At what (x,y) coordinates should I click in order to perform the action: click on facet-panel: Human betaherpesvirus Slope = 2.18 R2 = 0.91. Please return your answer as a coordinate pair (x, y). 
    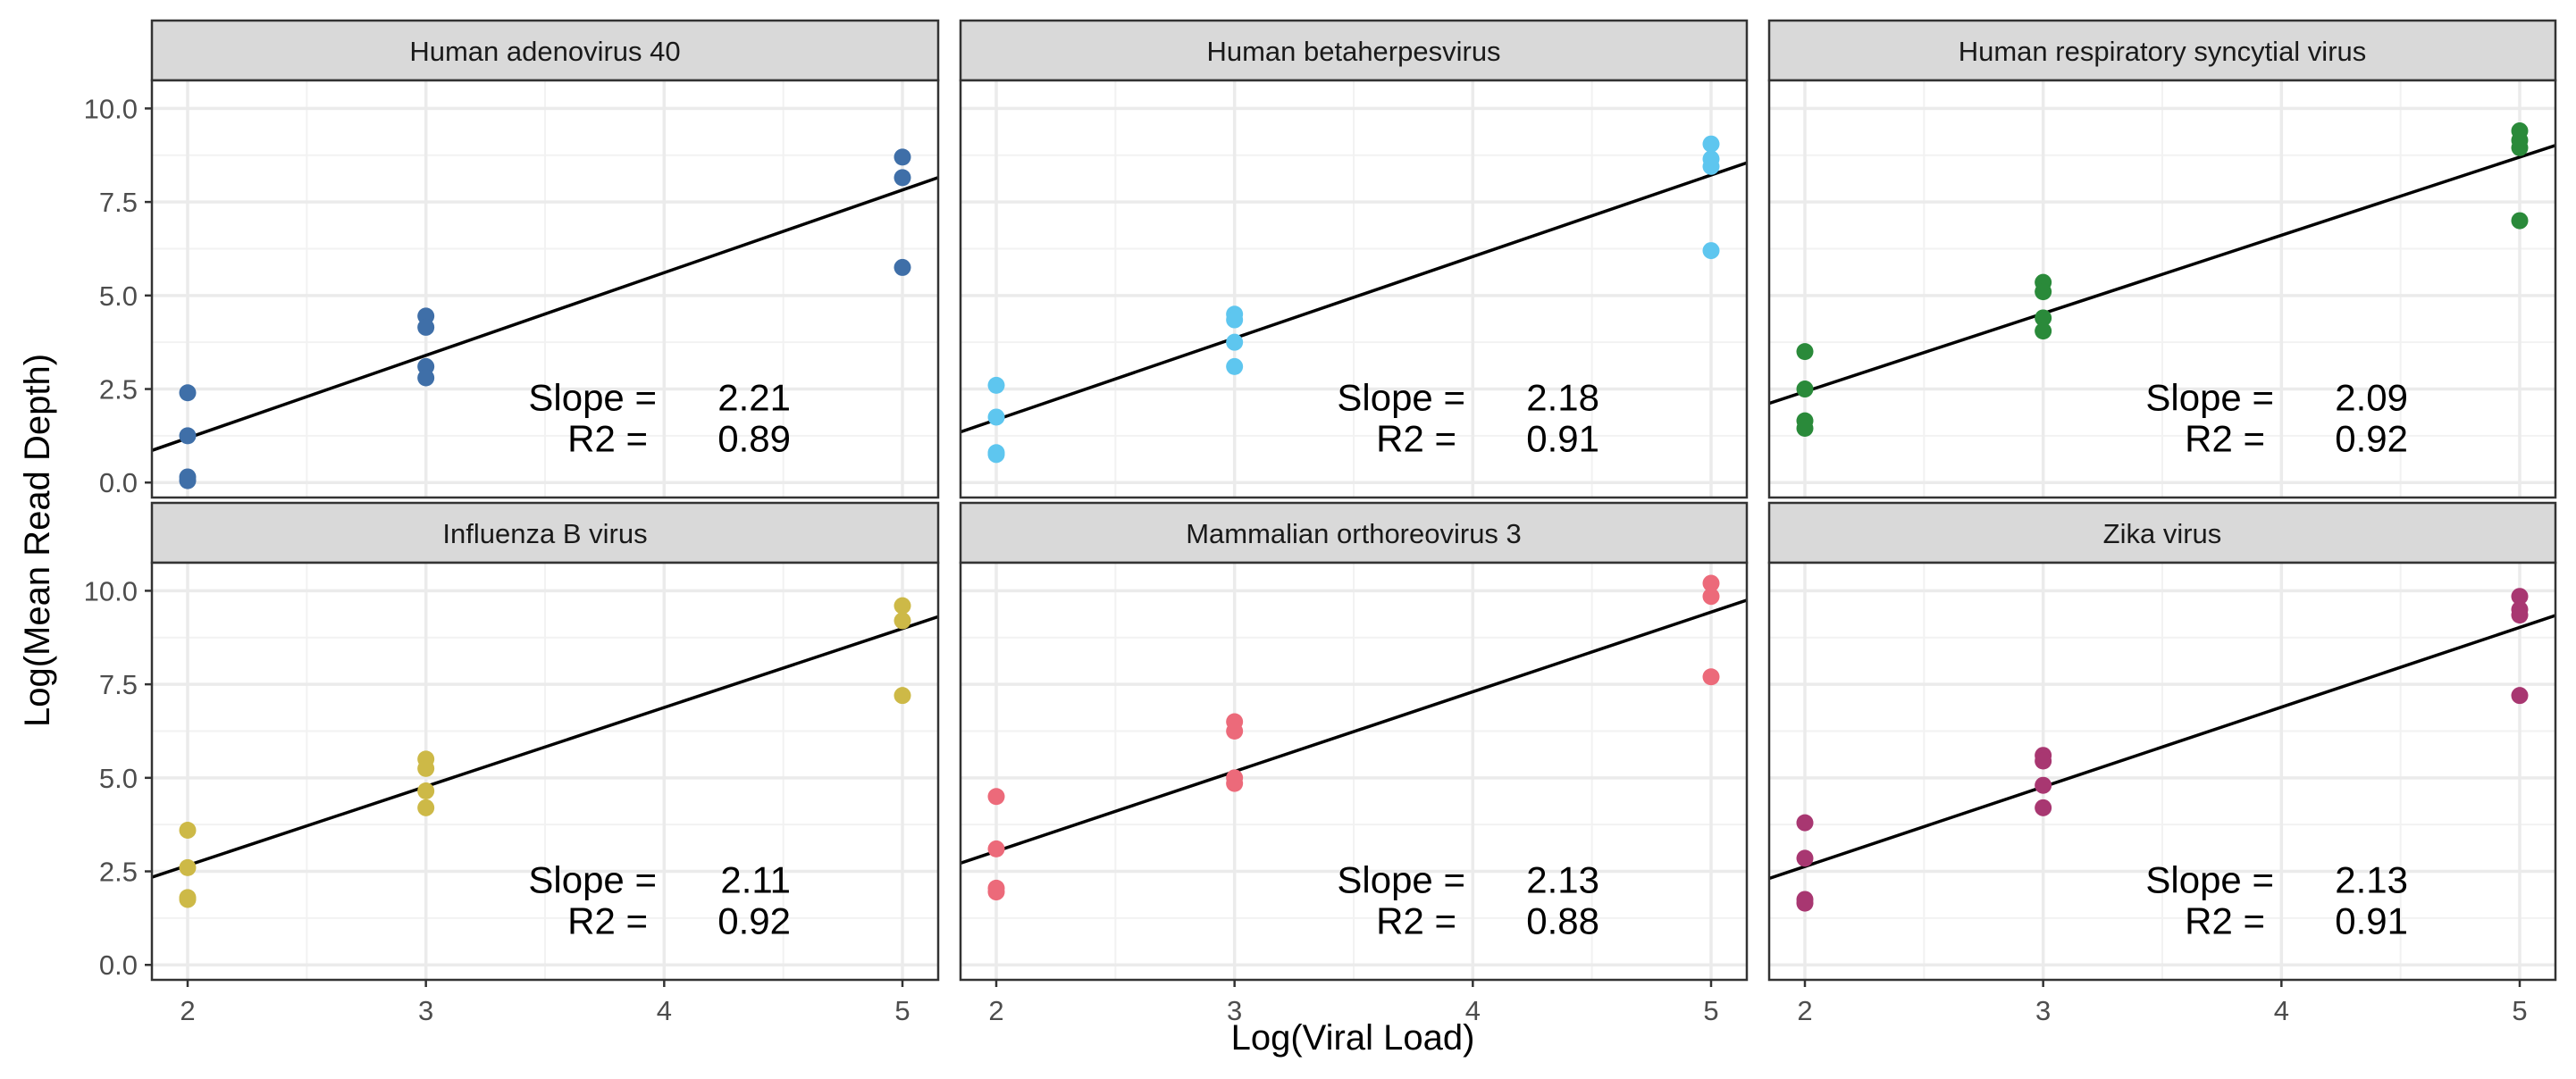
    Looking at the image, I should click on (1354, 259).